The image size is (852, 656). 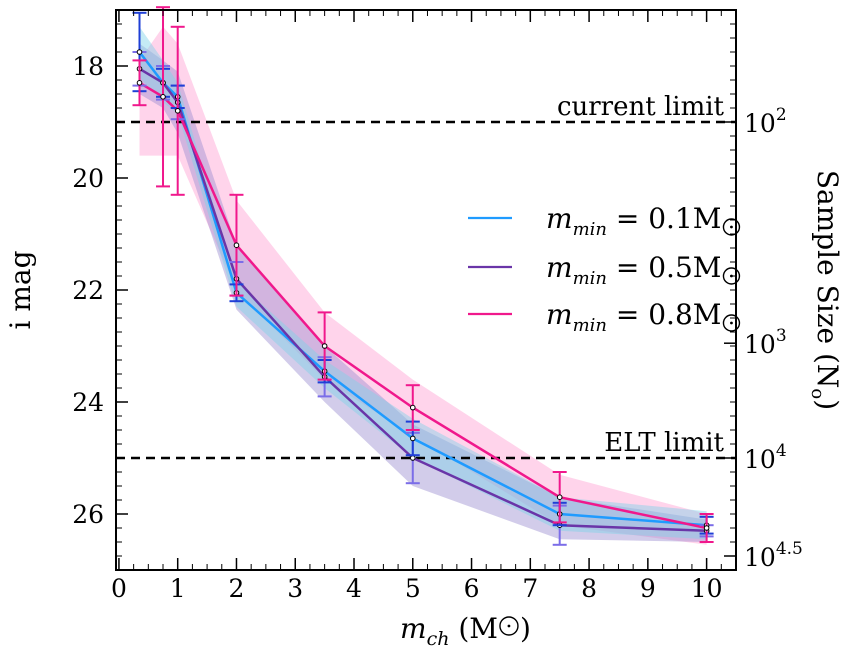 I want to click on x-tick-label: 7, so click(x=530, y=588).